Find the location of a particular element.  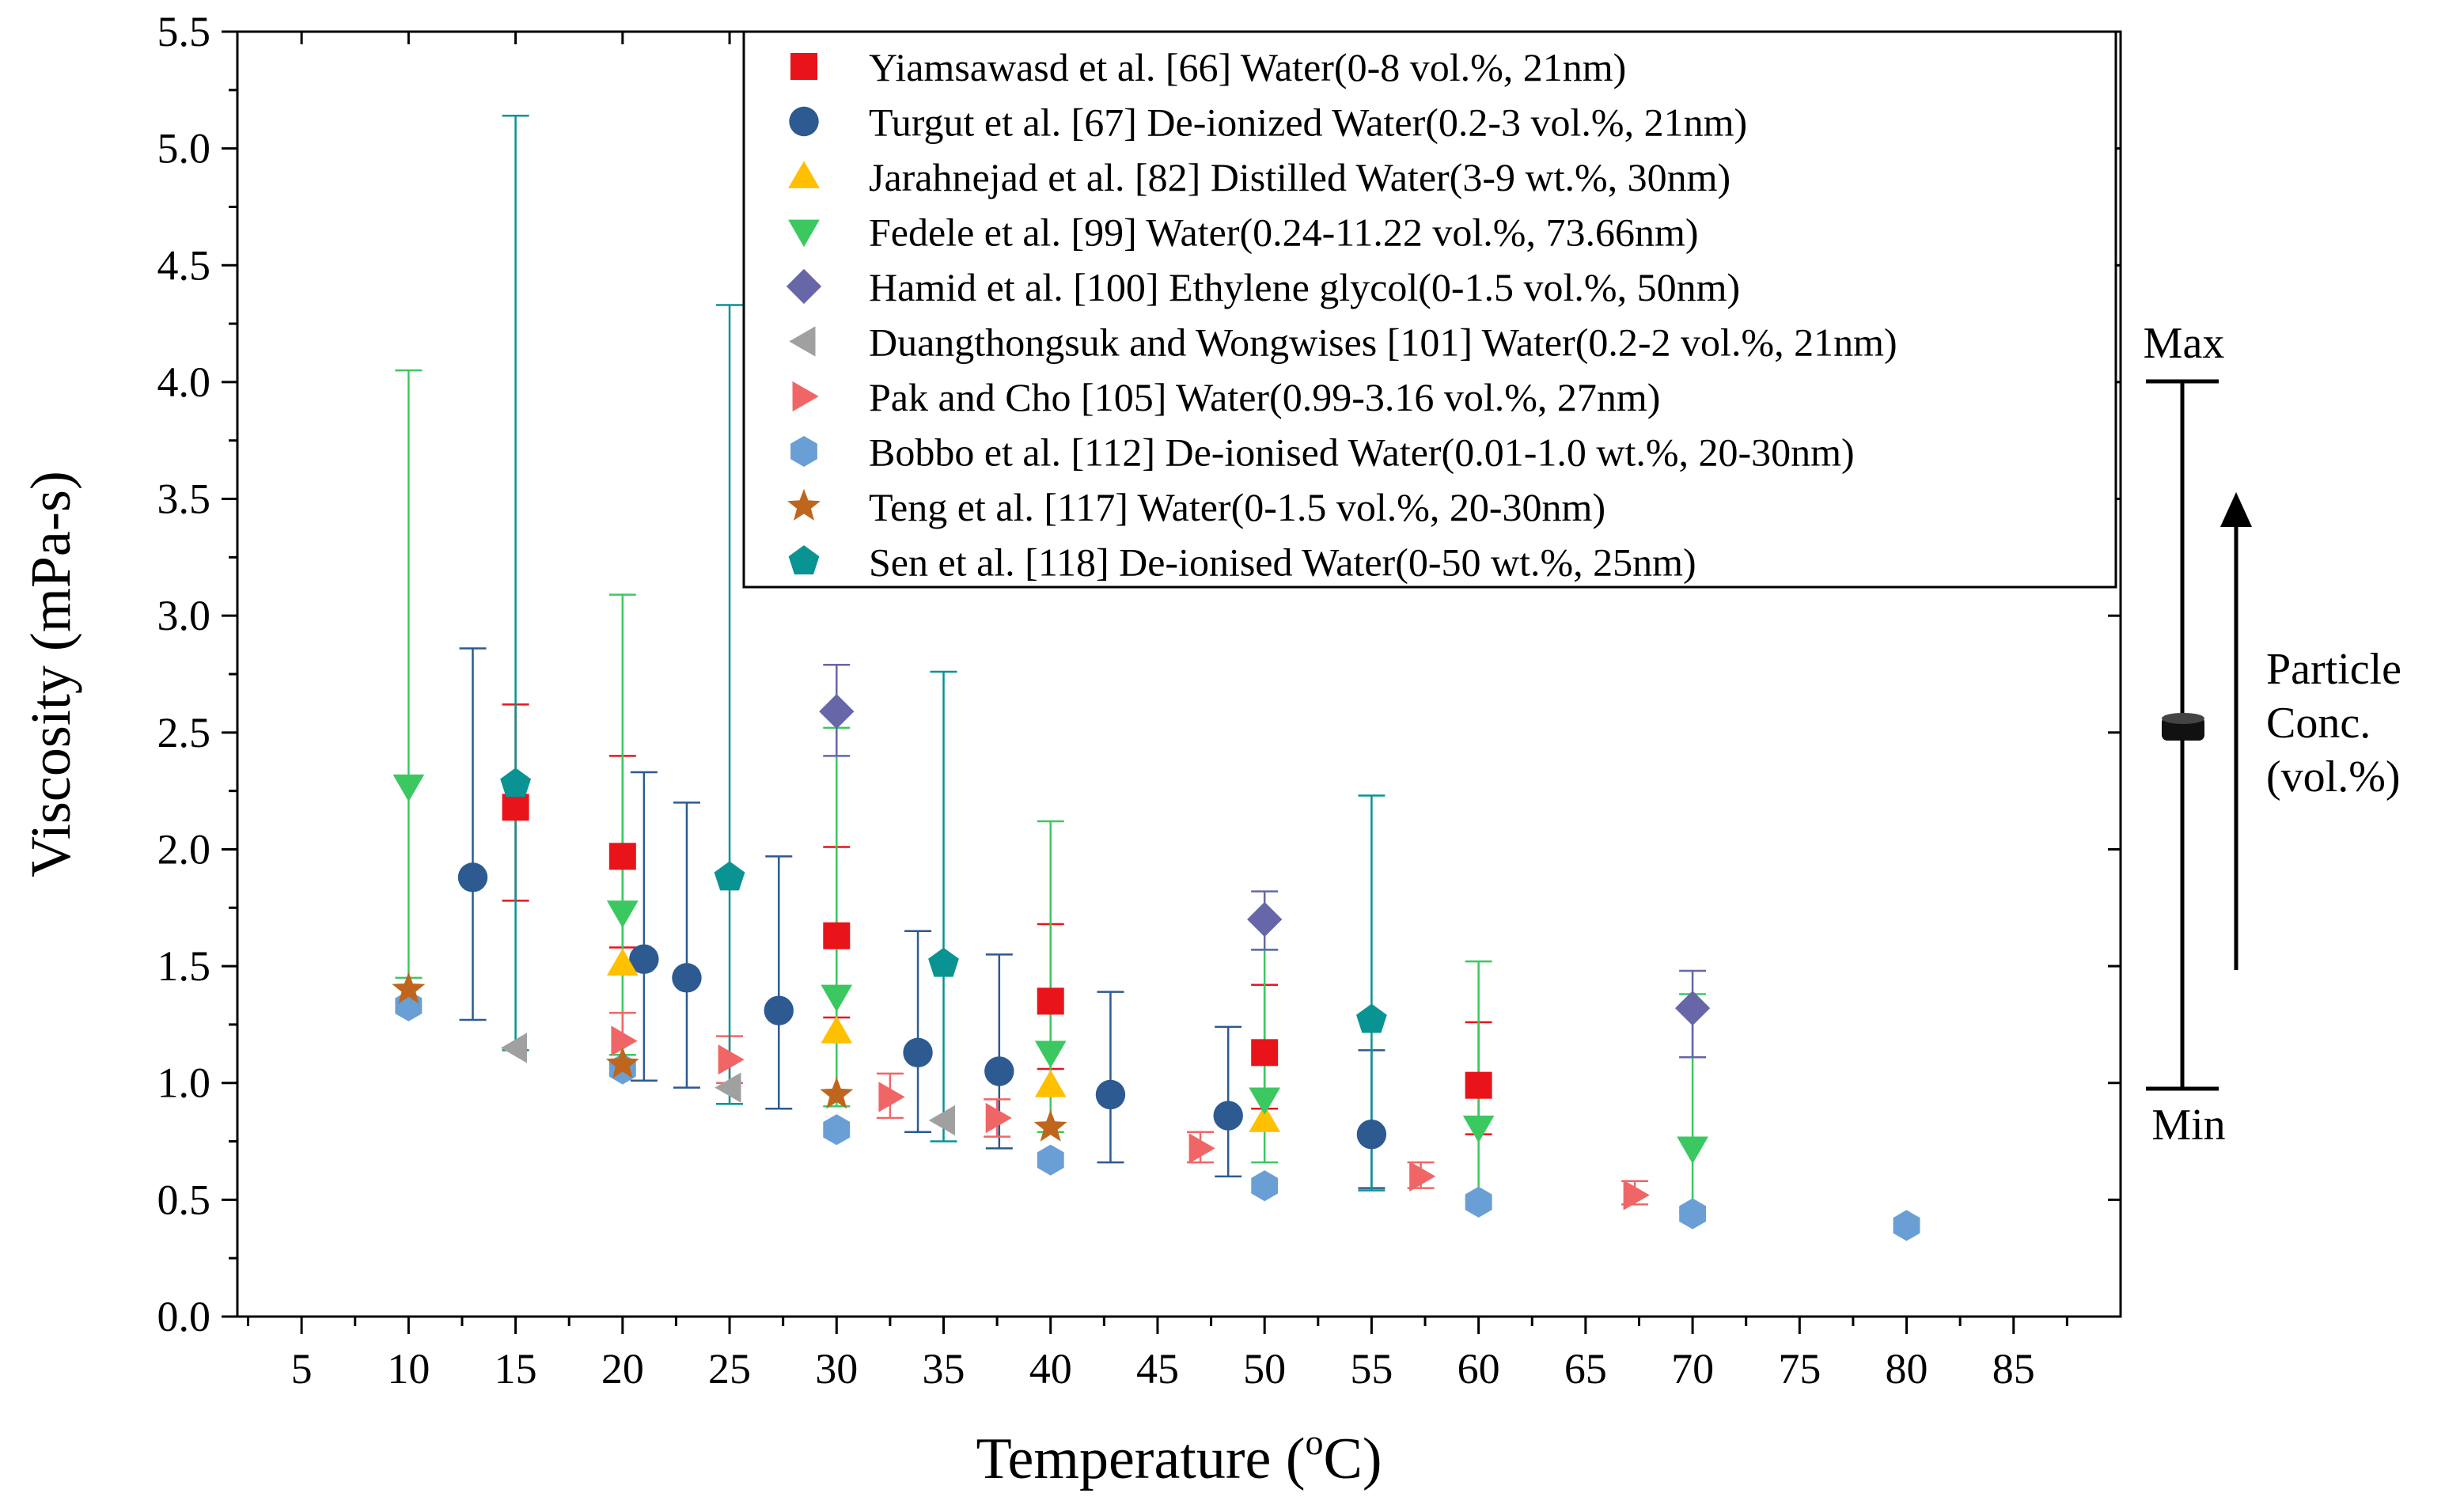

range-marker-top is located at coordinates (2183, 718).